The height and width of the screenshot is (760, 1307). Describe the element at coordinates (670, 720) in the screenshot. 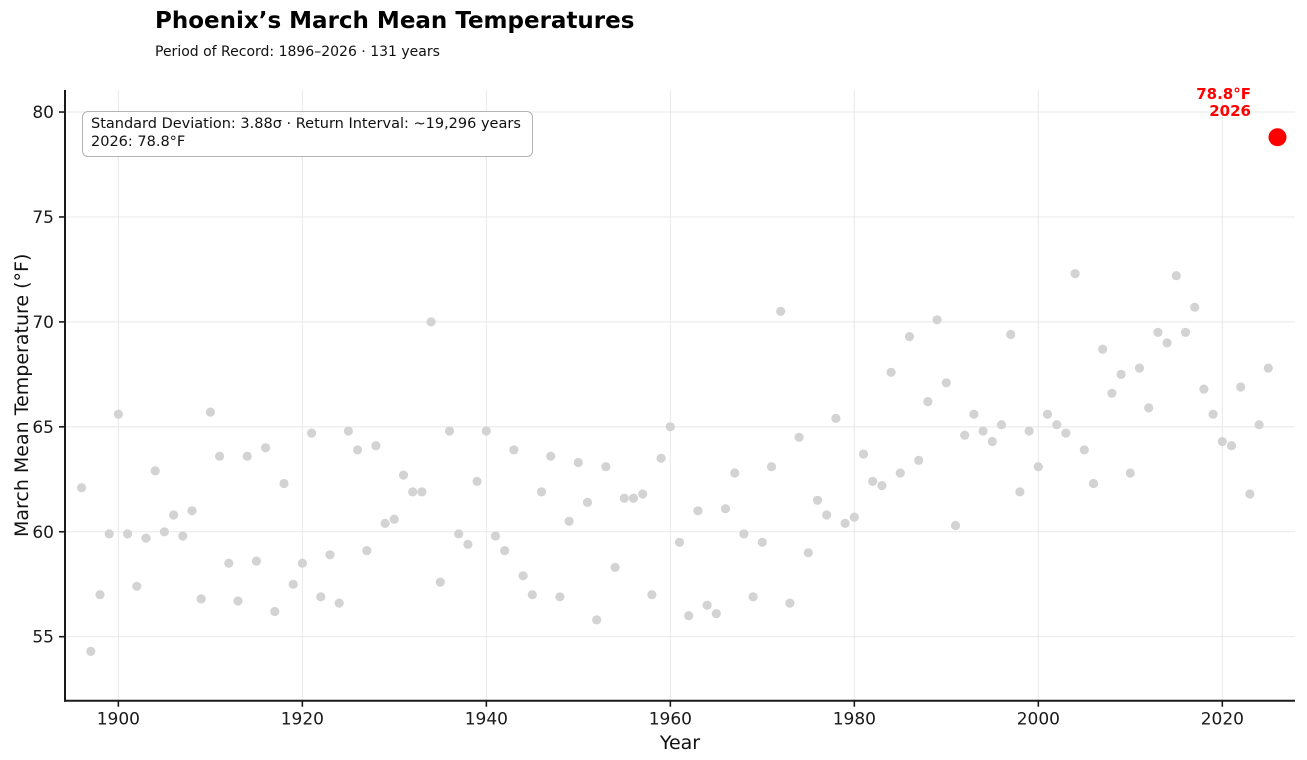

I see `x-tick-label: 1960` at that location.